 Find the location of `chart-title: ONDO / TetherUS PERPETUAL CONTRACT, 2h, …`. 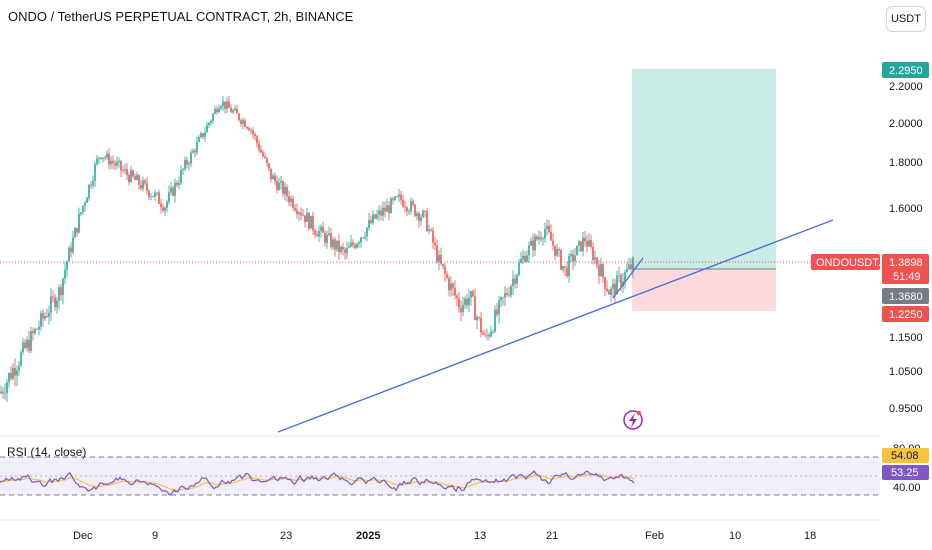

chart-title: ONDO / TetherUS PERPETUAL CONTRACT, 2h, … is located at coordinates (181, 16).